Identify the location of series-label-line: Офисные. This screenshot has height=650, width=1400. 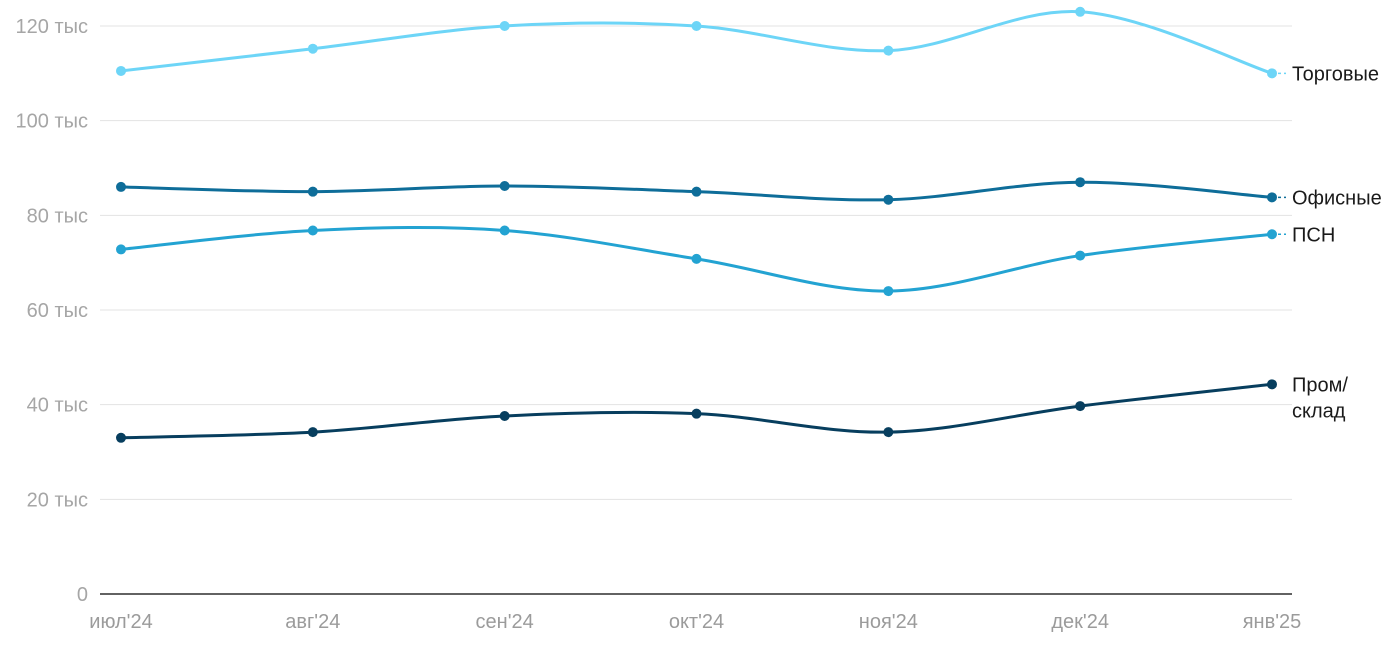
(1337, 198).